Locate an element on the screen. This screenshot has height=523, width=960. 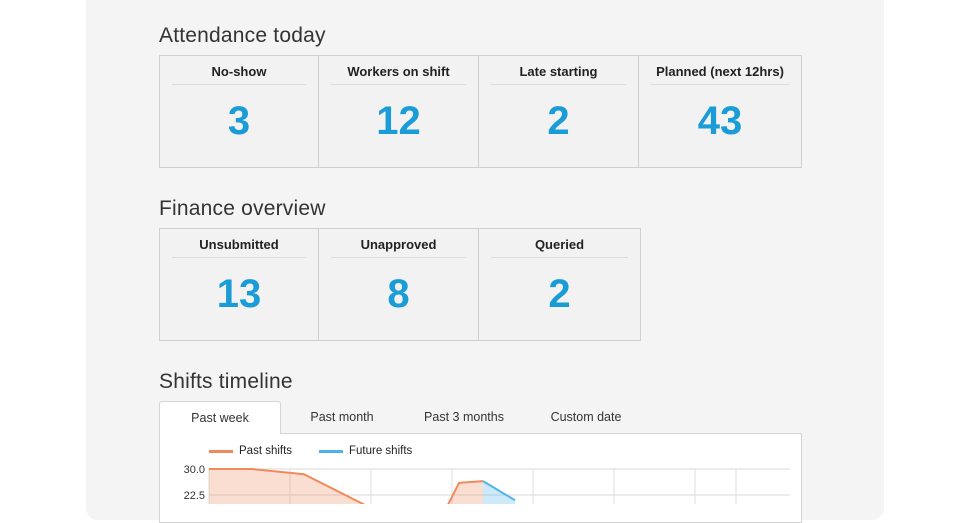
series-line-past-shifts is located at coordinates (346, 486).